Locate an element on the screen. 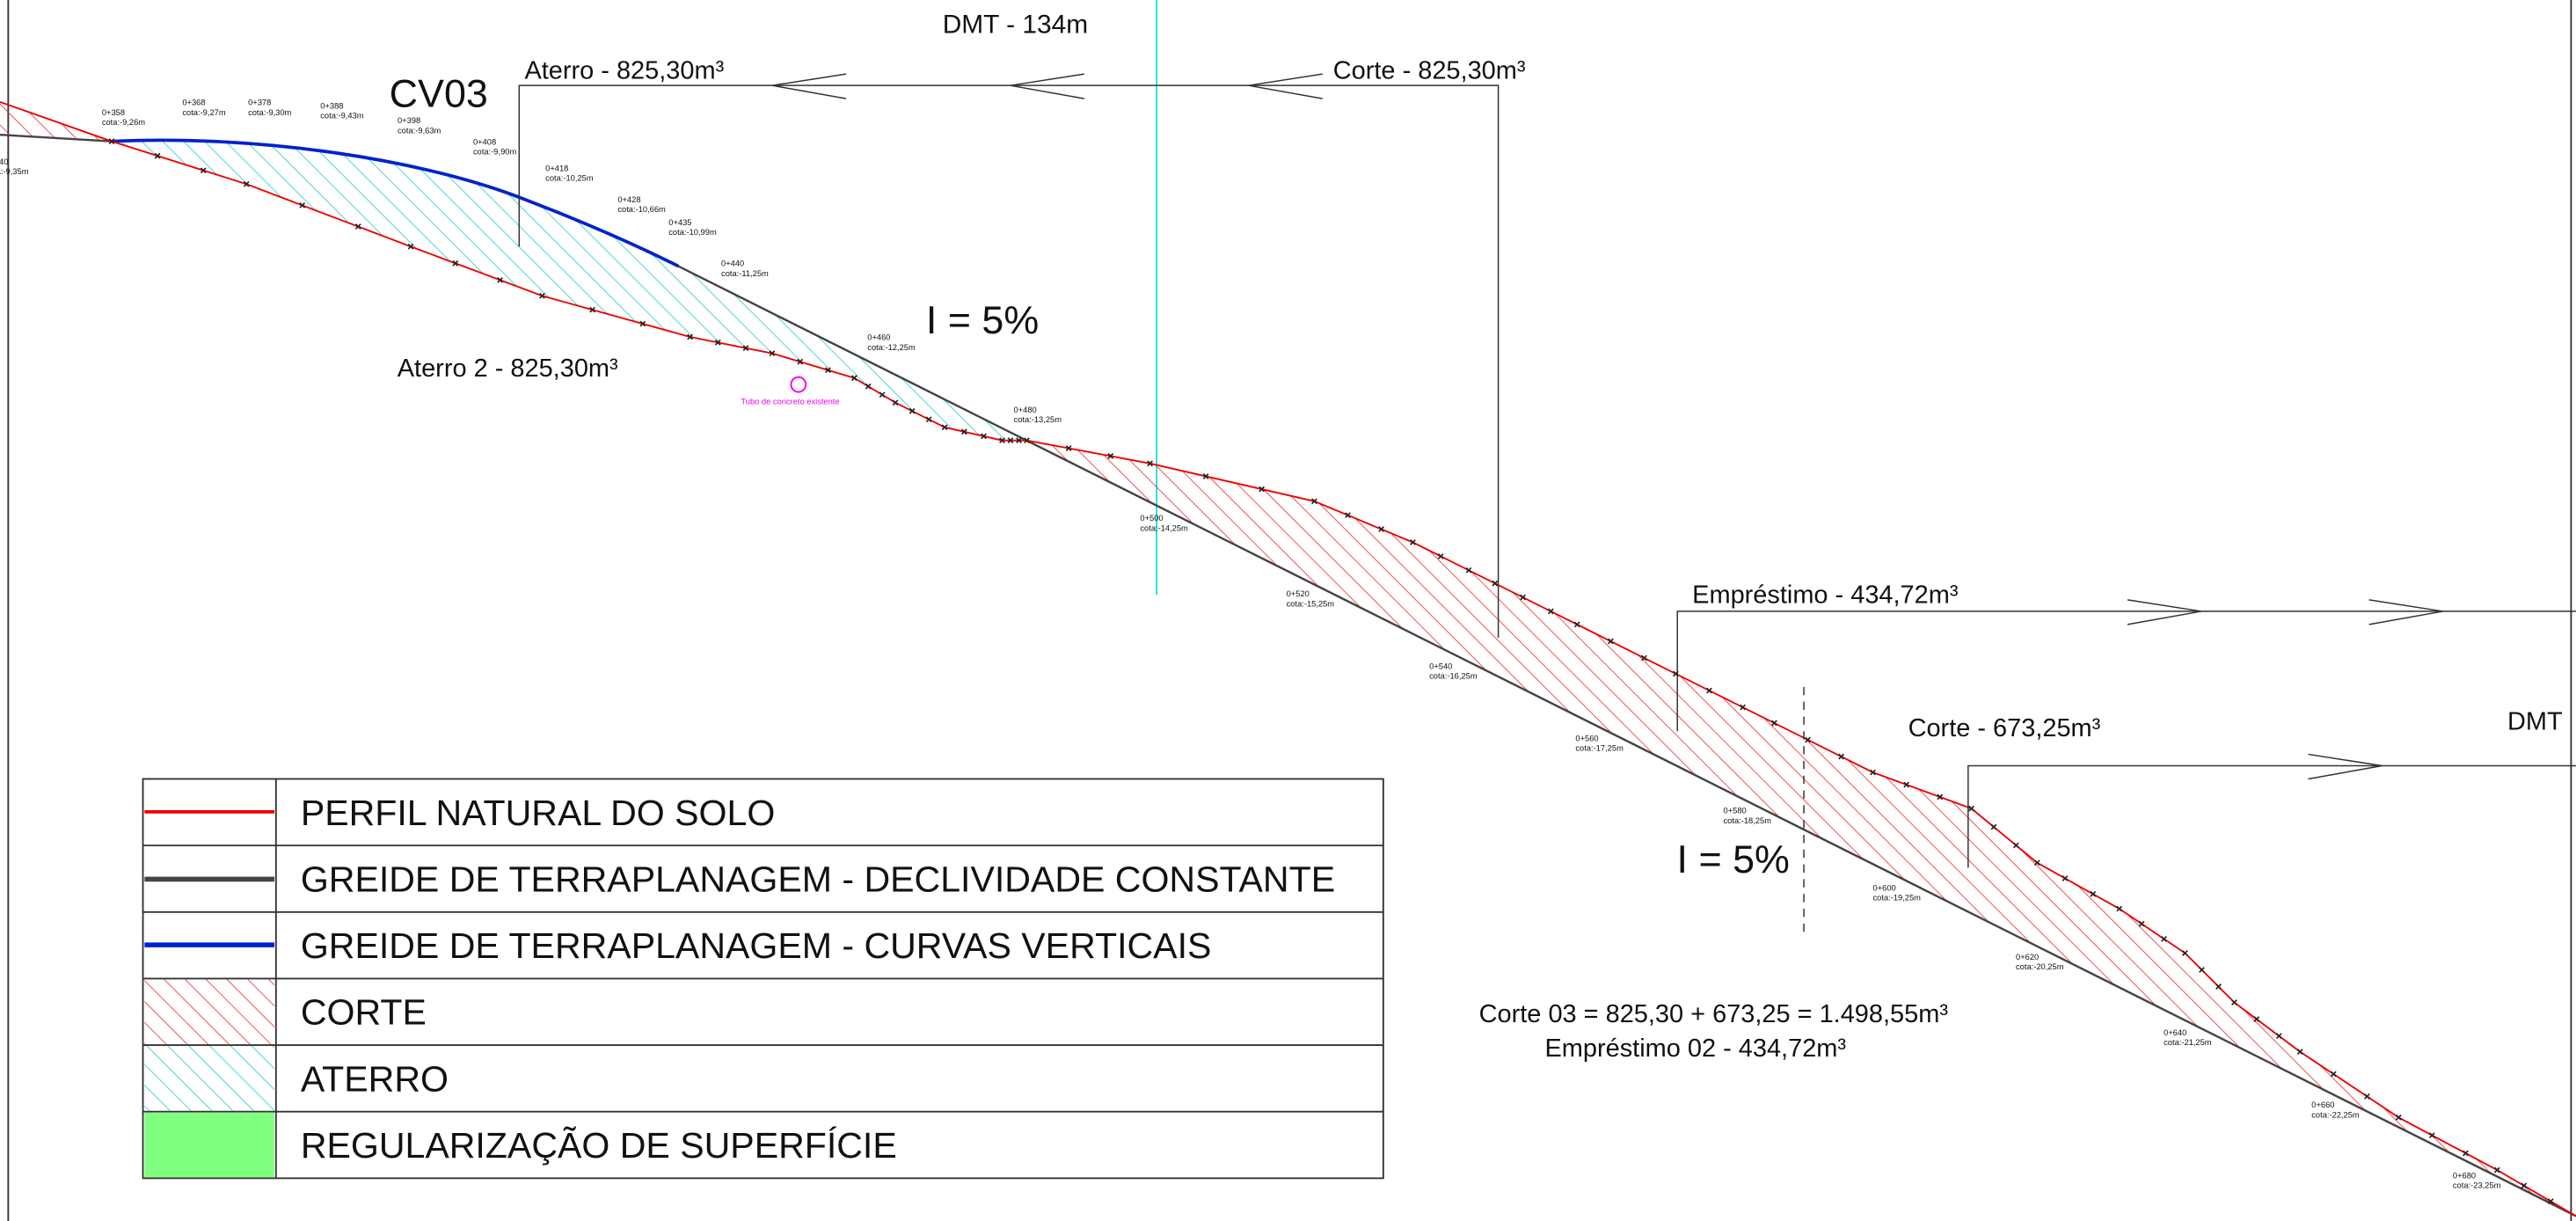  label: Aterro 2 - 825,30m³ is located at coordinates (508, 369).